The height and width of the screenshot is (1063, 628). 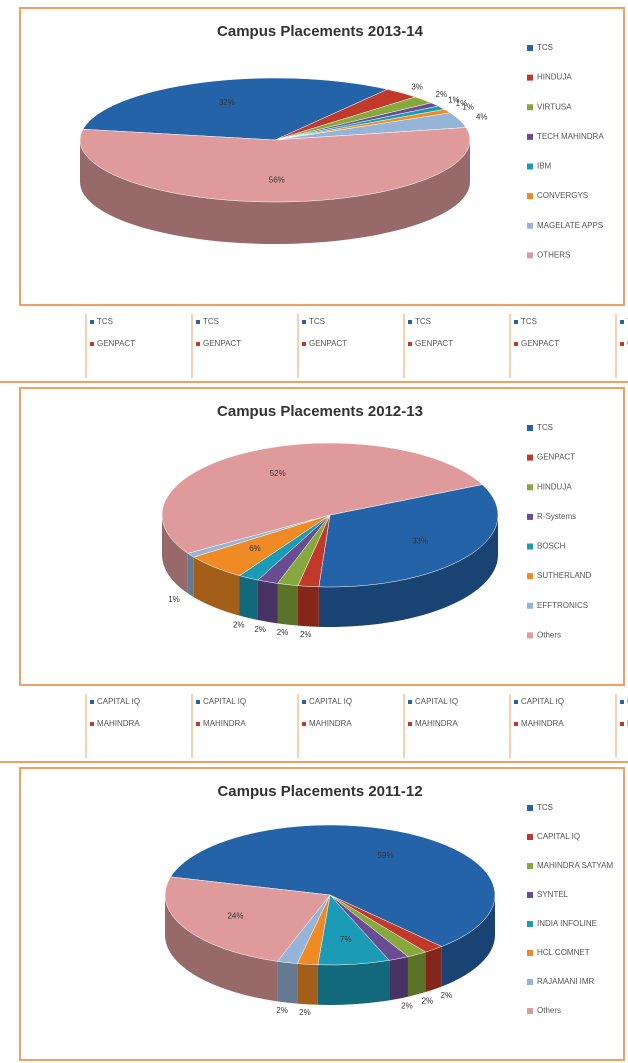 I want to click on legend-label: IBM, so click(x=544, y=166).